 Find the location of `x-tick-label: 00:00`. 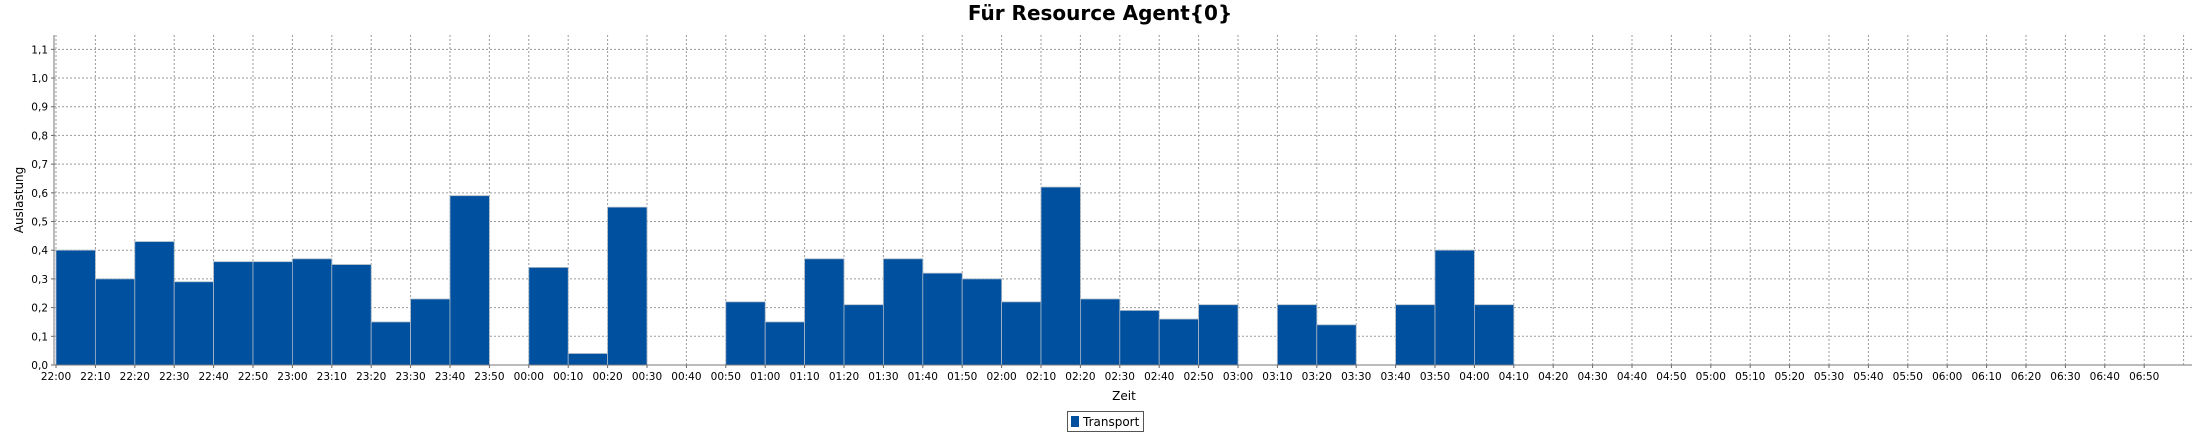

x-tick-label: 00:00 is located at coordinates (529, 377).